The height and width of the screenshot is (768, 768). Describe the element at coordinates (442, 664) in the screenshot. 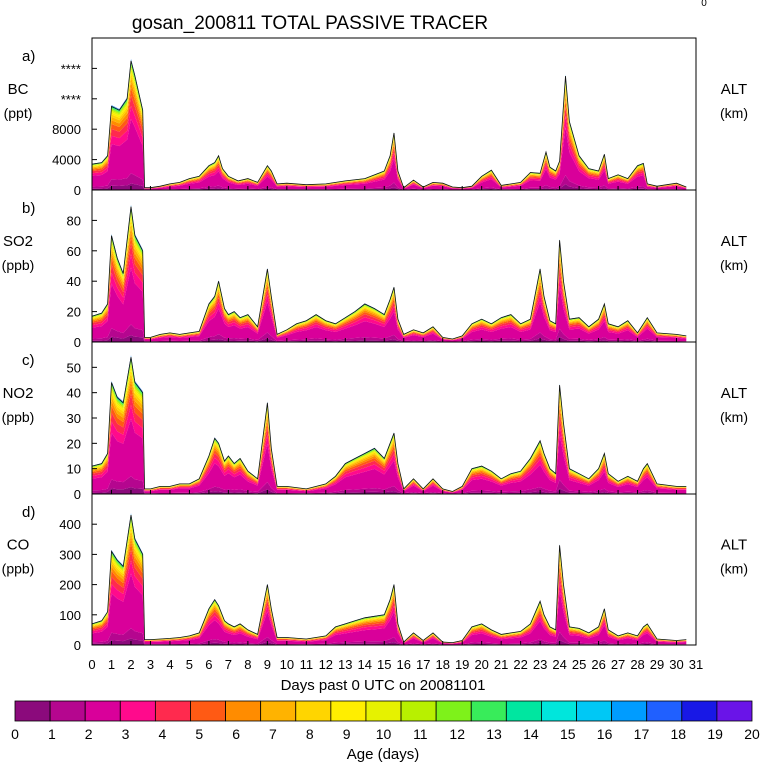

I see `x-tick-label: 18` at that location.